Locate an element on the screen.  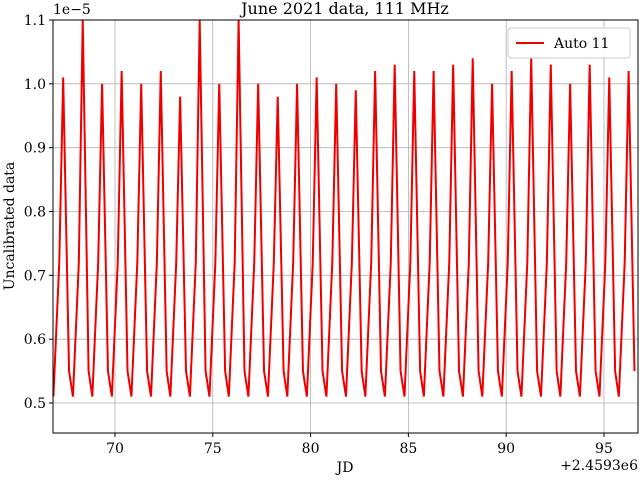
y-tick-label: 0.7 is located at coordinates (35, 276).